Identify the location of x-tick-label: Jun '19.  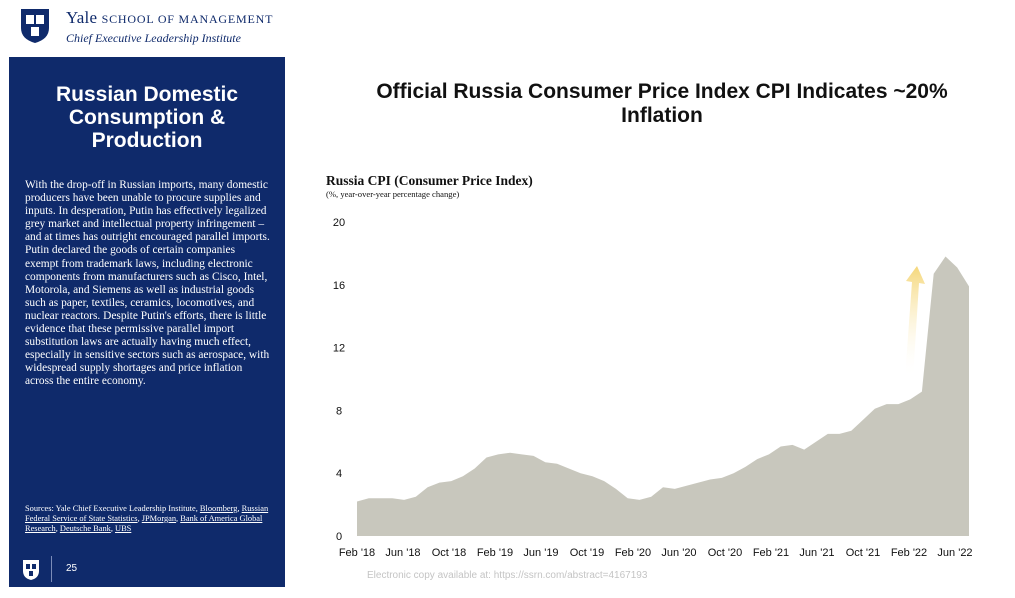
(540, 553).